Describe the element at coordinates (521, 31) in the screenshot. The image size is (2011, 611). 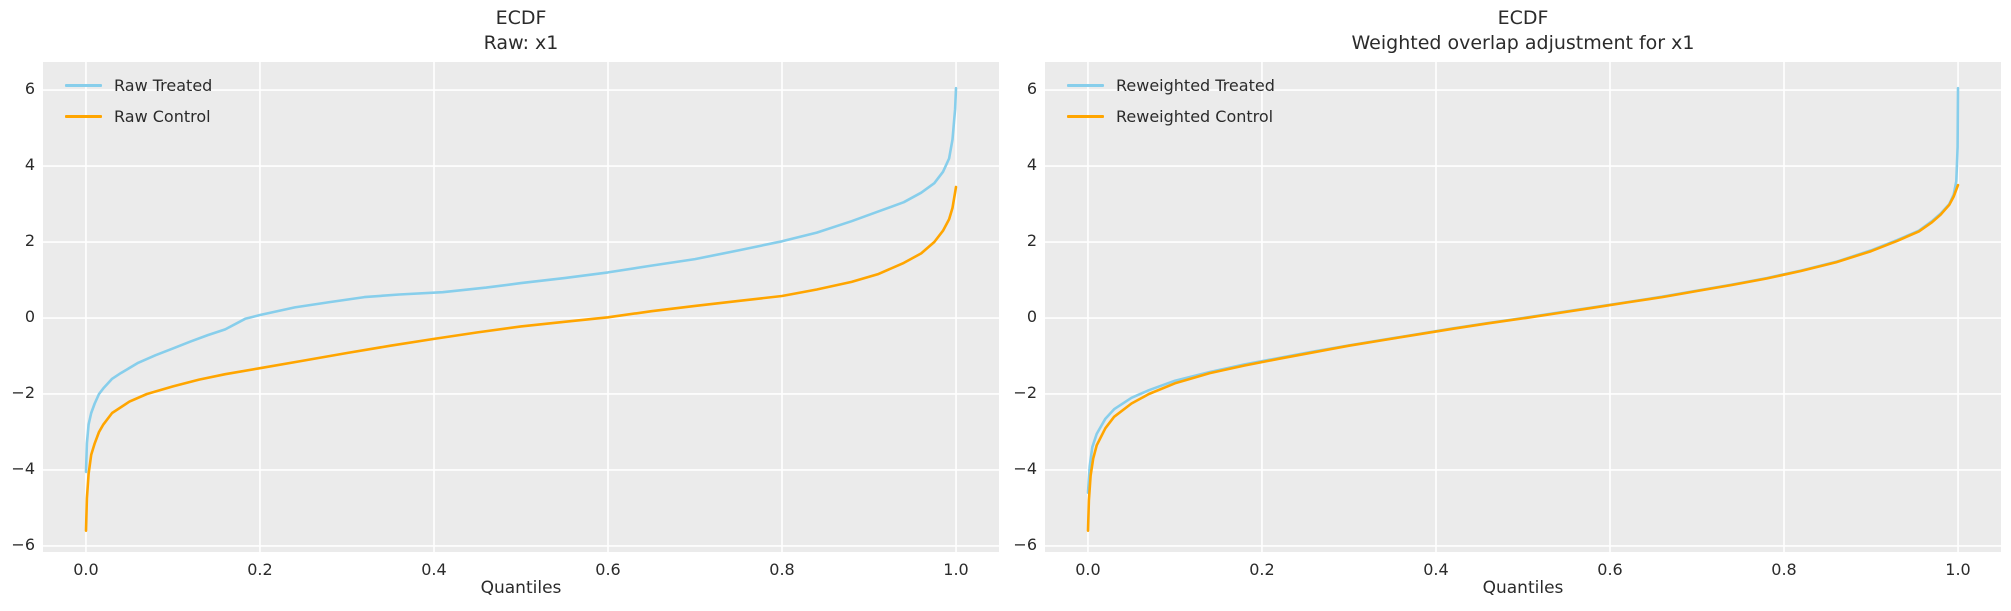
I see `panel-raw-title: ECDF Raw: x1` at that location.